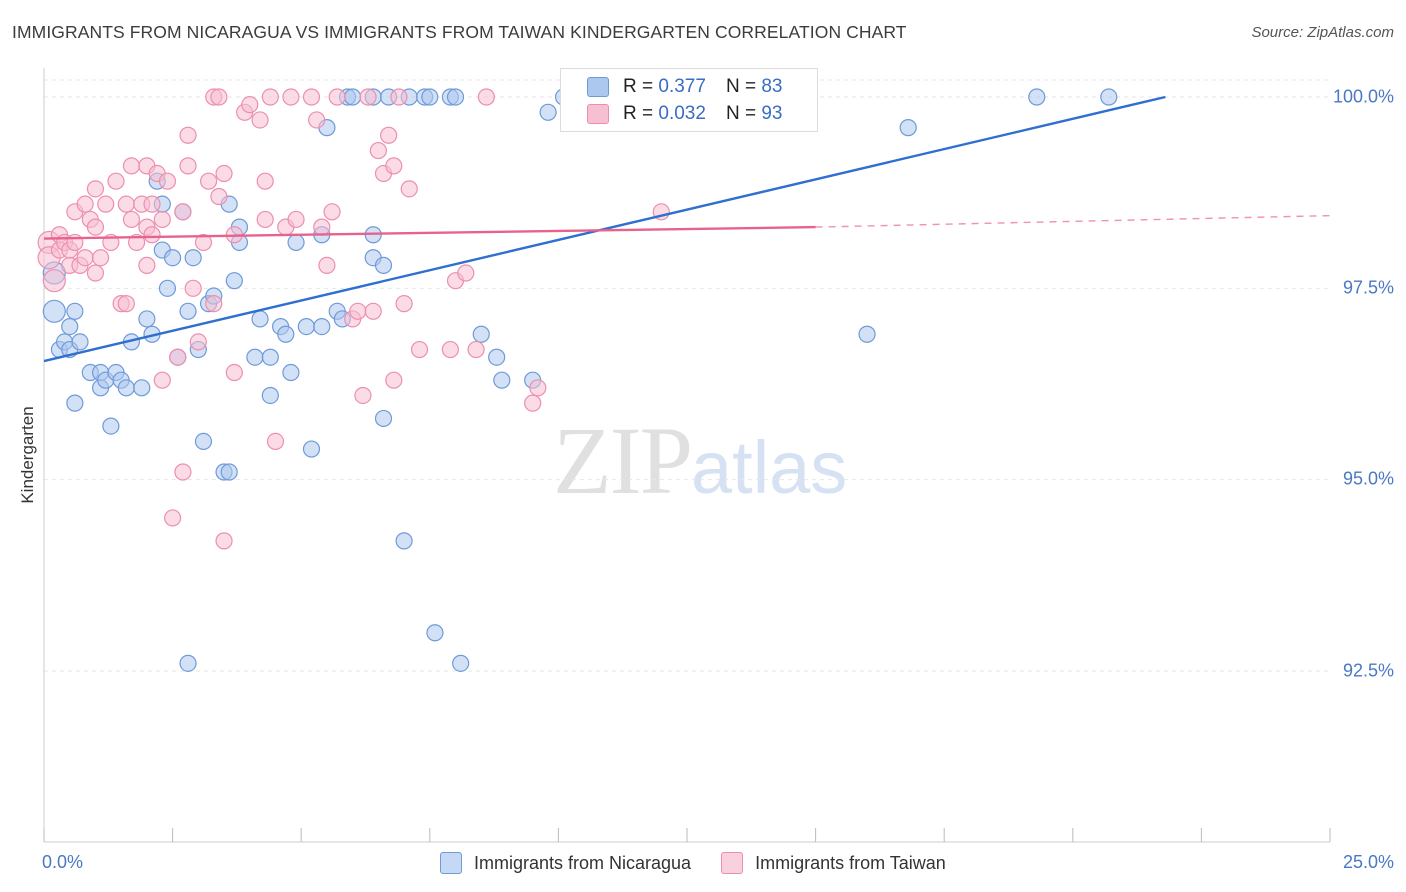 The width and height of the screenshot is (1406, 892). I want to click on stats-legend: R = 0.377 N = 83 R = 0.032 N = 93, so click(689, 100).